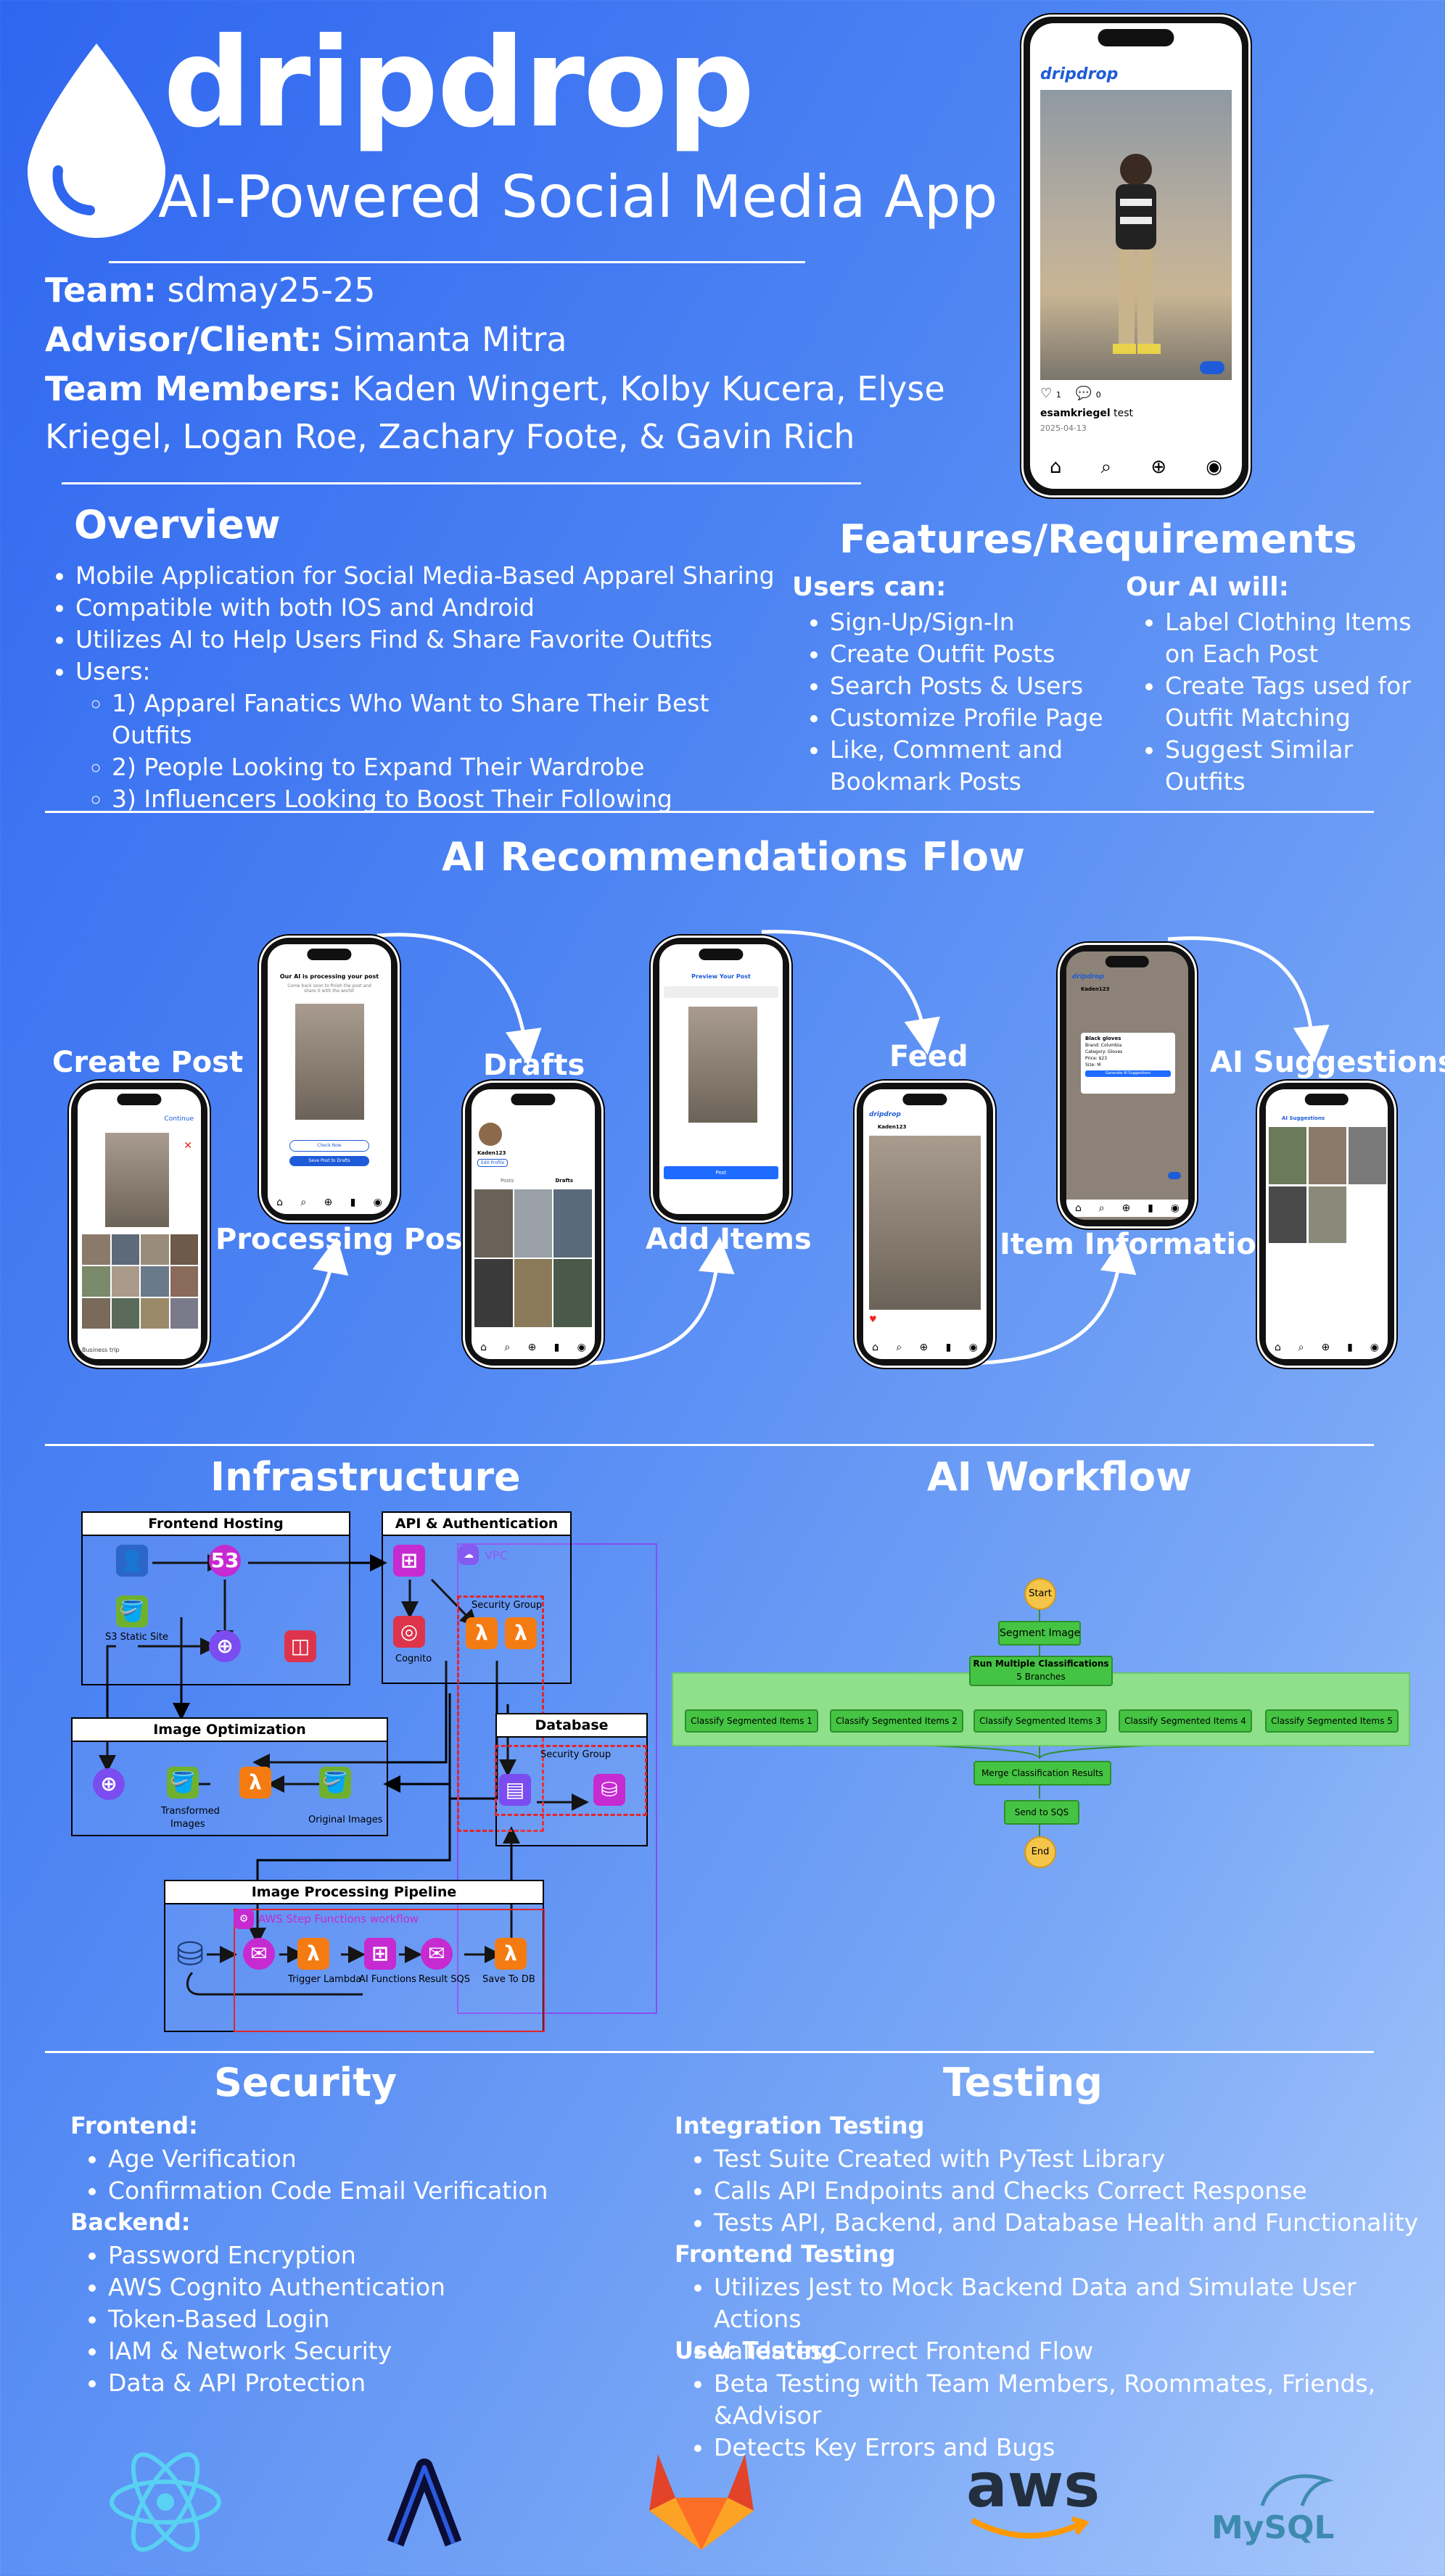 This screenshot has height=2576, width=1445. What do you see at coordinates (225, 1561) in the screenshot?
I see `route53-icon: 53` at bounding box center [225, 1561].